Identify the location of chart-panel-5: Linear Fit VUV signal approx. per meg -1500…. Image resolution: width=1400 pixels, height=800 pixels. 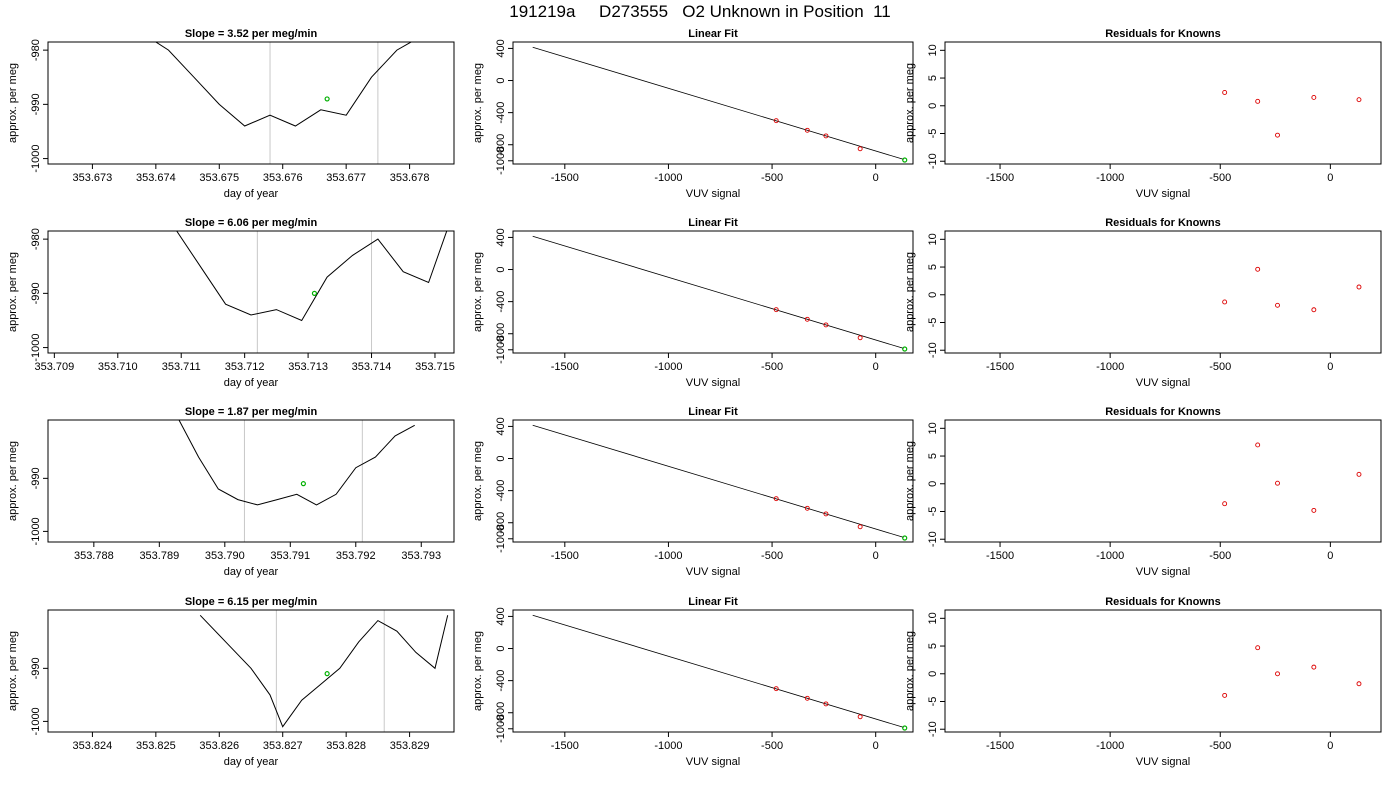
(693, 303).